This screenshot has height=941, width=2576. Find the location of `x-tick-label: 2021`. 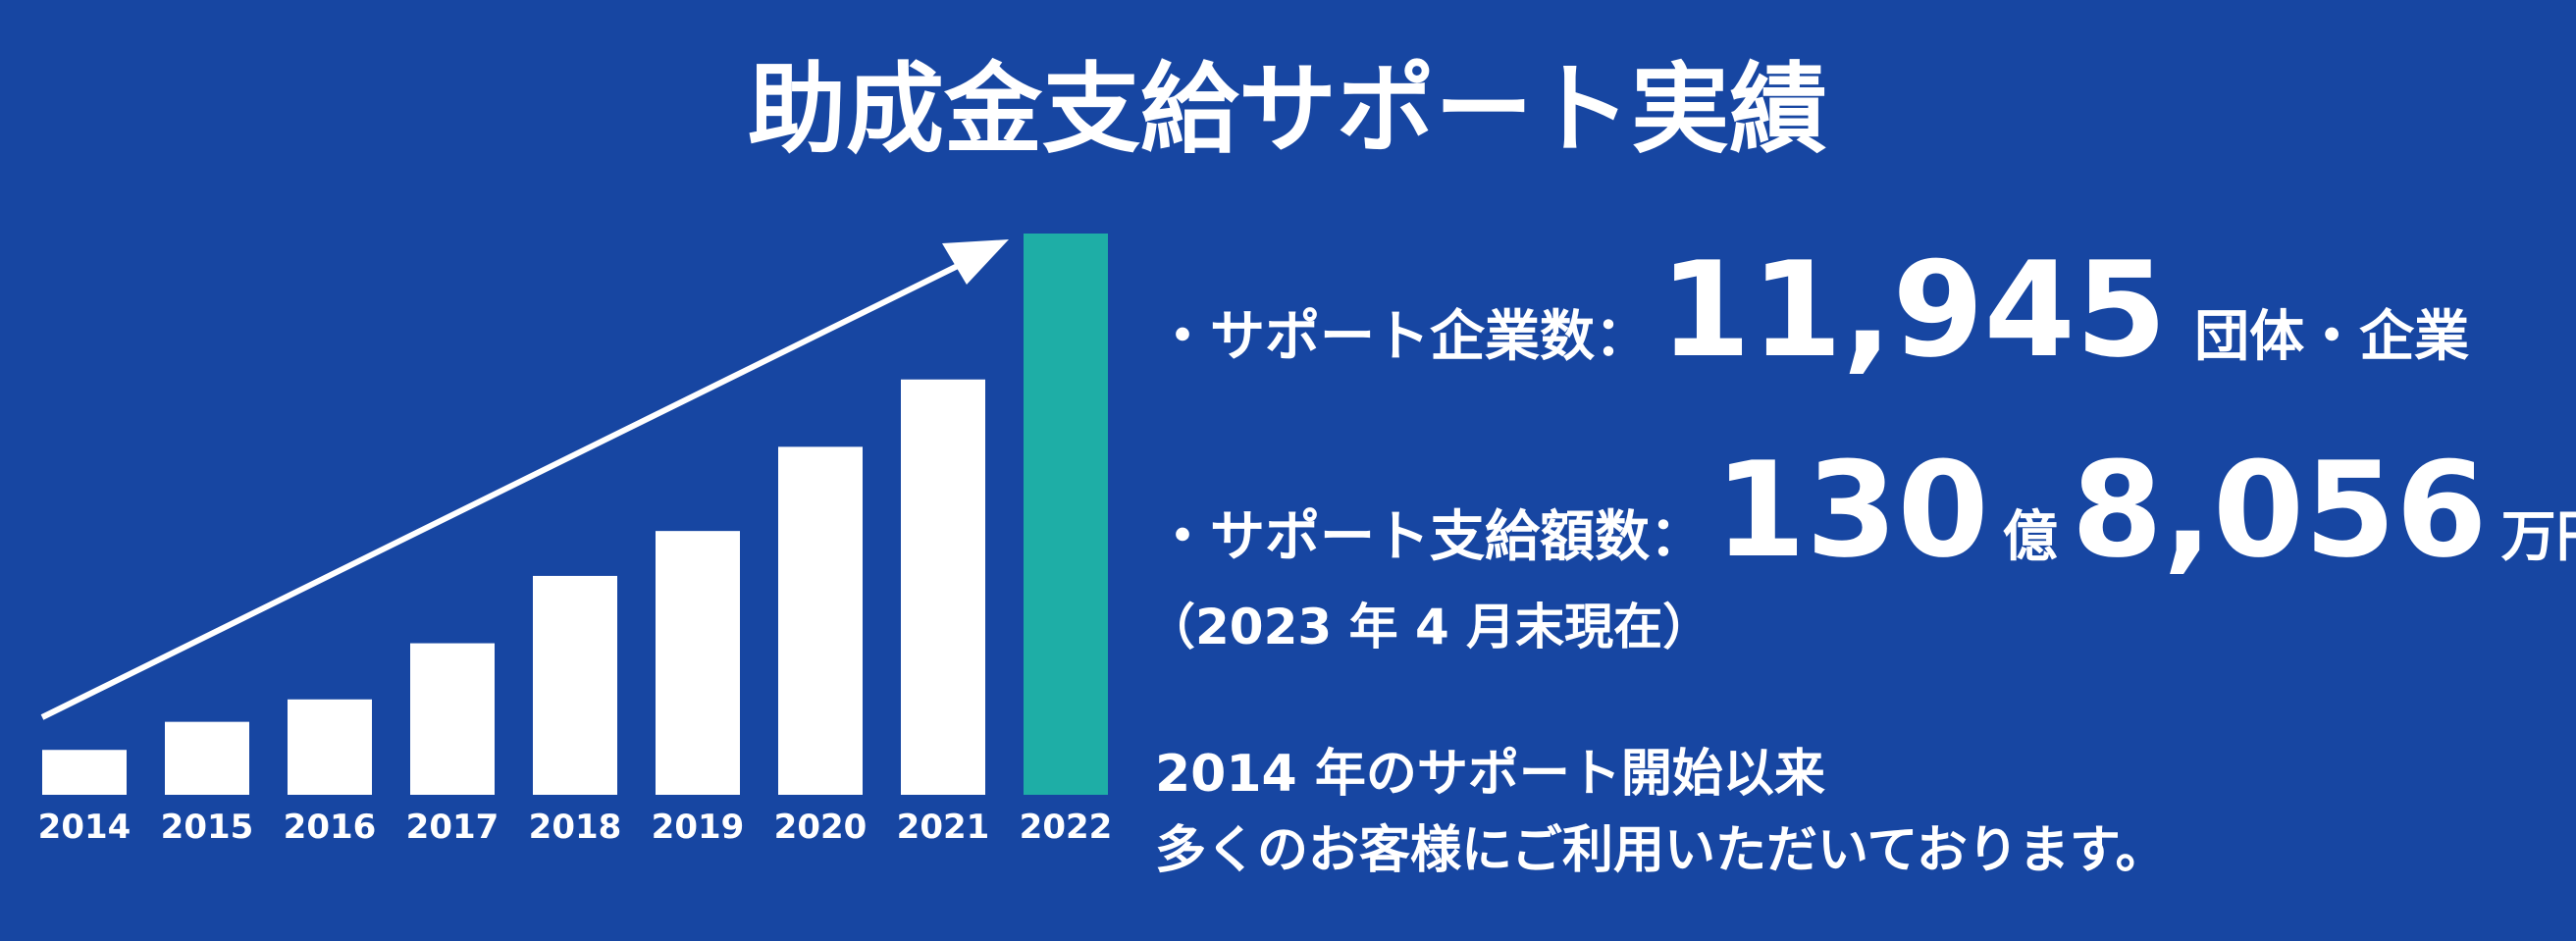

x-tick-label: 2021 is located at coordinates (943, 827).